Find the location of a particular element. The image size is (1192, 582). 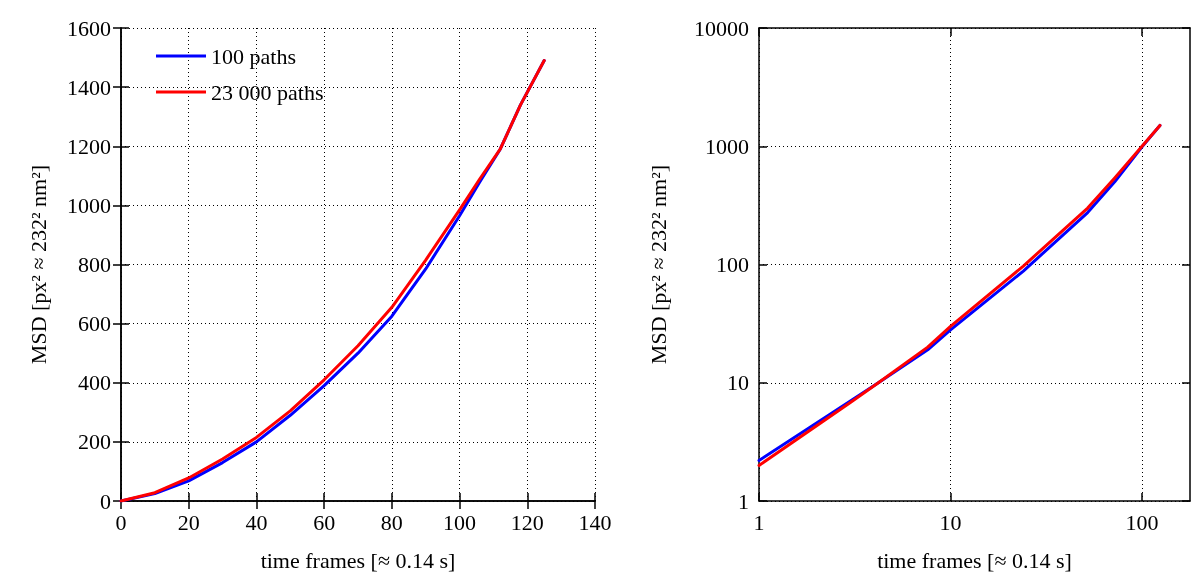

y-tick-label: 400 is located at coordinates (94, 383).